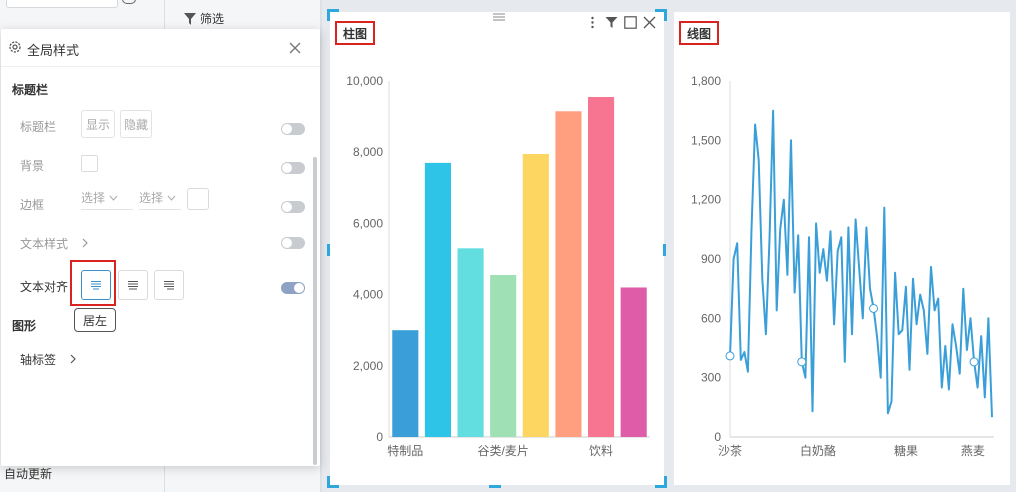 The image size is (1016, 492). Describe the element at coordinates (53, 50) in the screenshot. I see `panel-title: 全局样式` at that location.